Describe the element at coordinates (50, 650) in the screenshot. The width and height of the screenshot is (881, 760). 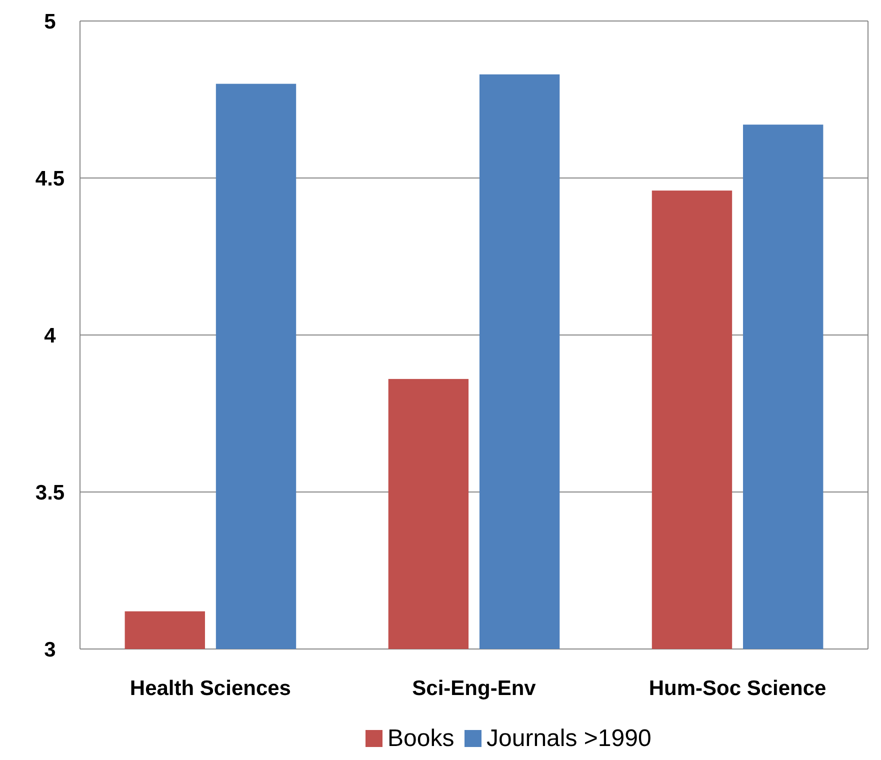
I see `y-tick-label: 3` at that location.